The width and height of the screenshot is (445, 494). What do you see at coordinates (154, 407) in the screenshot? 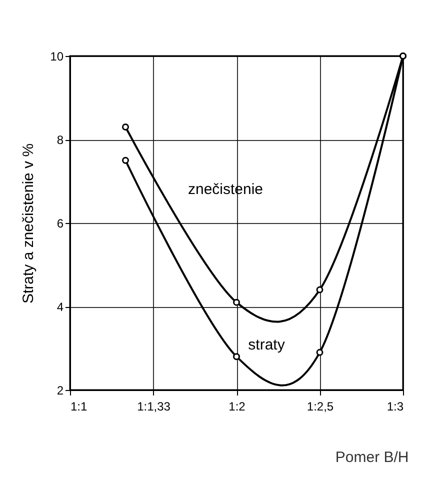
I see `x-tick-label: 1:1,33` at bounding box center [154, 407].